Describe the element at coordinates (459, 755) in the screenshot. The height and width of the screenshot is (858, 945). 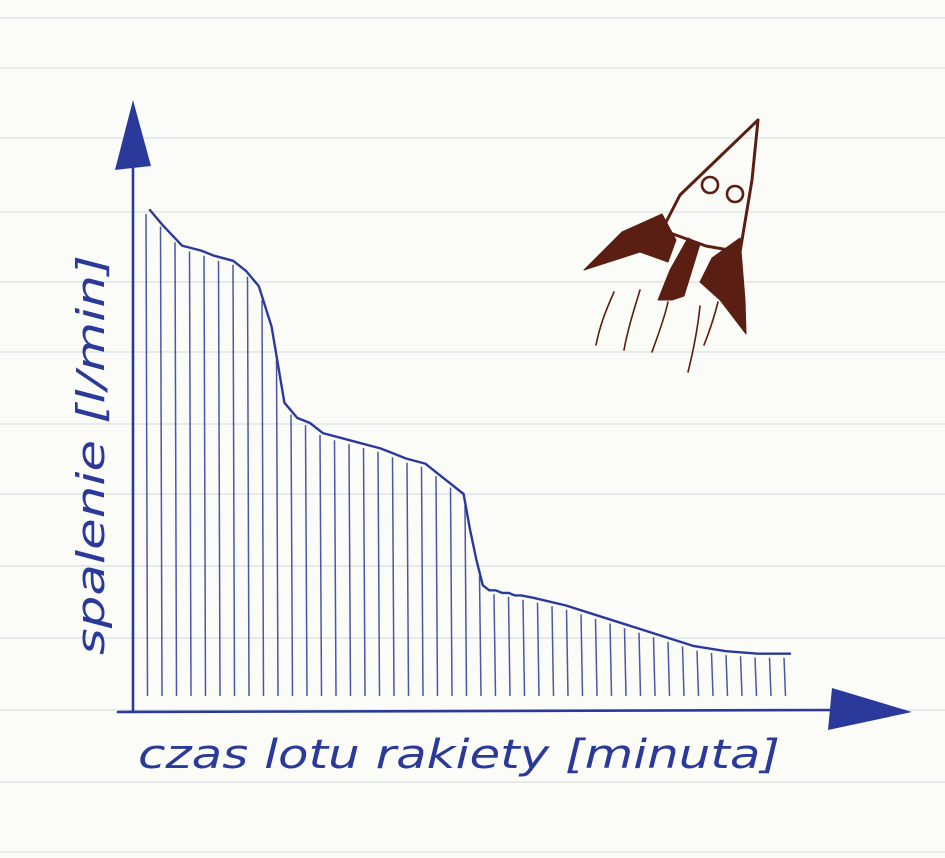
I see `x-axis-label: czas lotu rakiety [minuta]` at that location.